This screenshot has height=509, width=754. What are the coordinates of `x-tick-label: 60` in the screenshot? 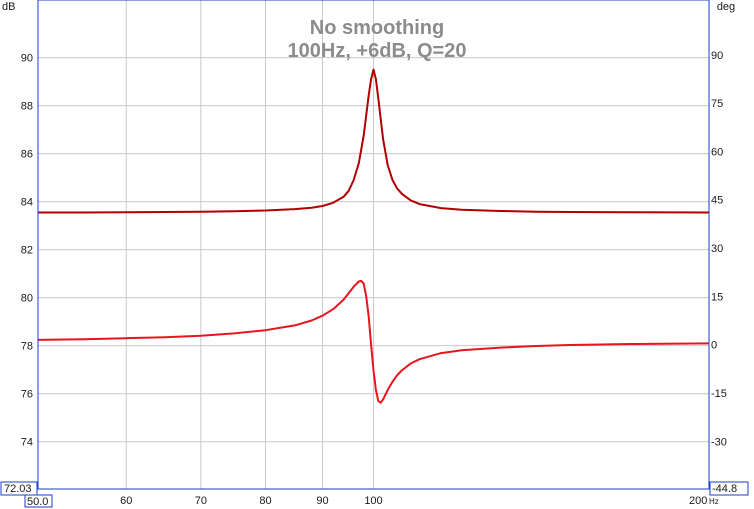 It's located at (126, 501).